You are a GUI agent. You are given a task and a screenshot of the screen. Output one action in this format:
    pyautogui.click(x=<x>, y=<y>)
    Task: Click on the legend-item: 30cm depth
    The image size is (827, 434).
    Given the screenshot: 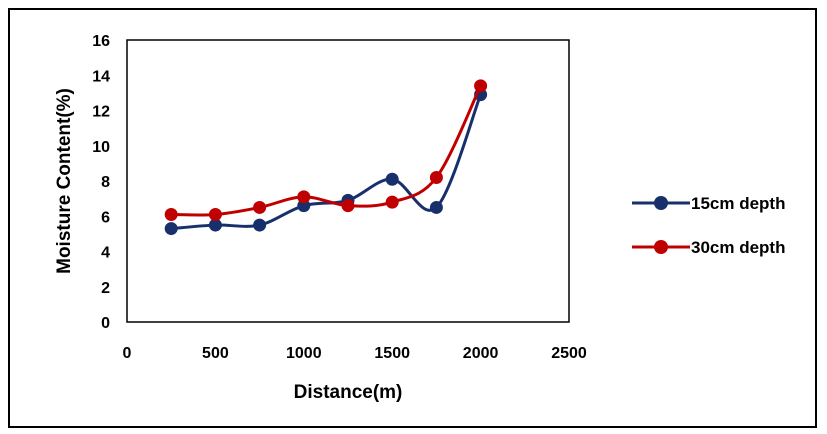 What is the action you would take?
    pyautogui.click(x=708, y=247)
    